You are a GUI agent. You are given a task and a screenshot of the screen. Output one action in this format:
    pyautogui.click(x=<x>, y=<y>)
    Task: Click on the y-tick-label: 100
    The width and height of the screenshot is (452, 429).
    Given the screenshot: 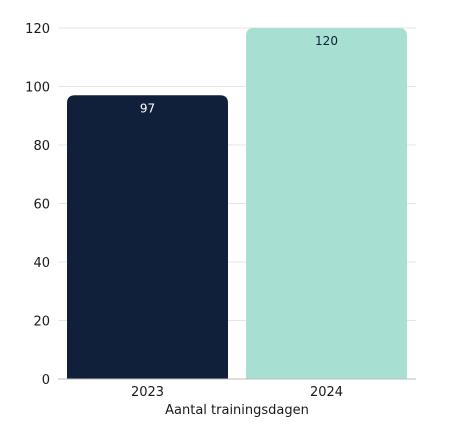 What is the action you would take?
    pyautogui.click(x=37, y=88)
    